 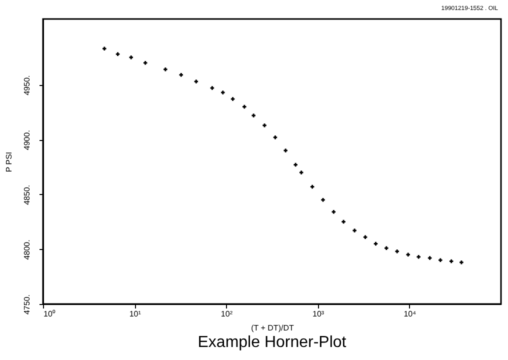 What do you see at coordinates (27, 250) in the screenshot?
I see `y-tick-label: 4800.` at bounding box center [27, 250].